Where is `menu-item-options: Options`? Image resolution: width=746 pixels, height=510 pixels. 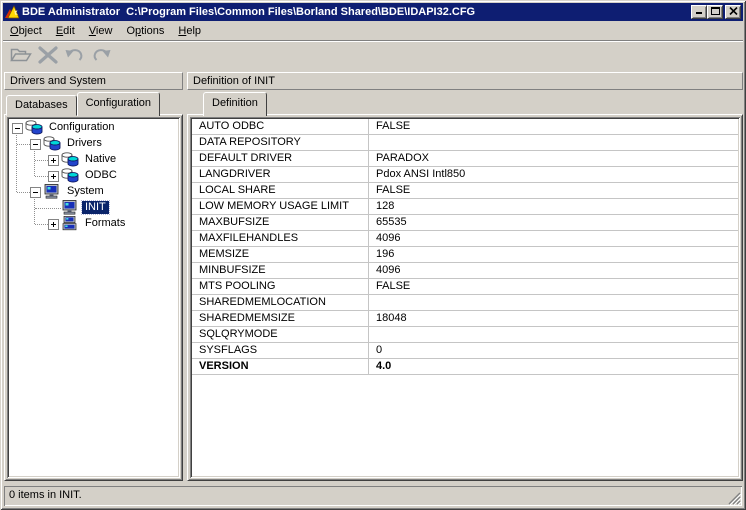 menu-item-options: Options is located at coordinates (145, 30).